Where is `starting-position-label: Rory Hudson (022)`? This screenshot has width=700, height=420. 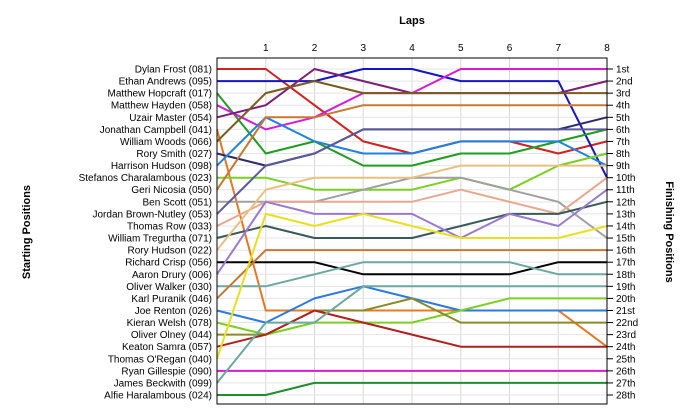
starting-position-label: Rory Hudson (022) is located at coordinates (170, 251).